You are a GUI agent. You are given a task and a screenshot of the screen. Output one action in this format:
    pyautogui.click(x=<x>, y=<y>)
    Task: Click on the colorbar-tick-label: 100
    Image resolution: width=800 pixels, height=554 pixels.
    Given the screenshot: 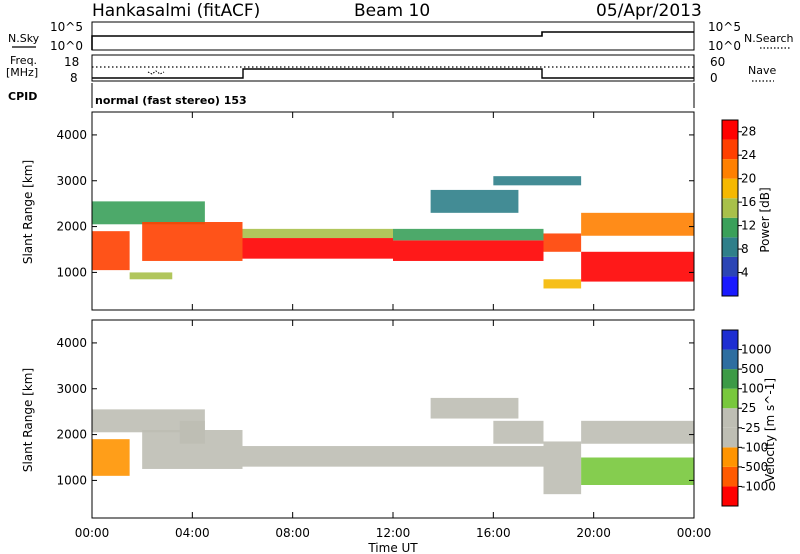 What is the action you would take?
    pyautogui.click(x=752, y=389)
    